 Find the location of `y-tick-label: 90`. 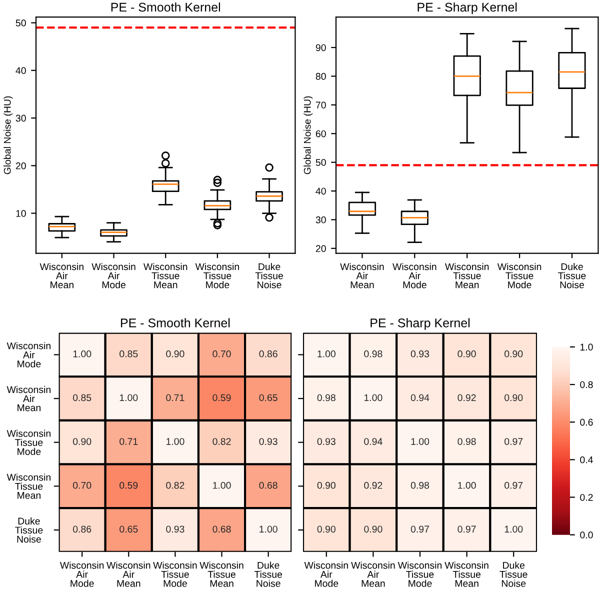

y-tick-label: 90 is located at coordinates (321, 48).